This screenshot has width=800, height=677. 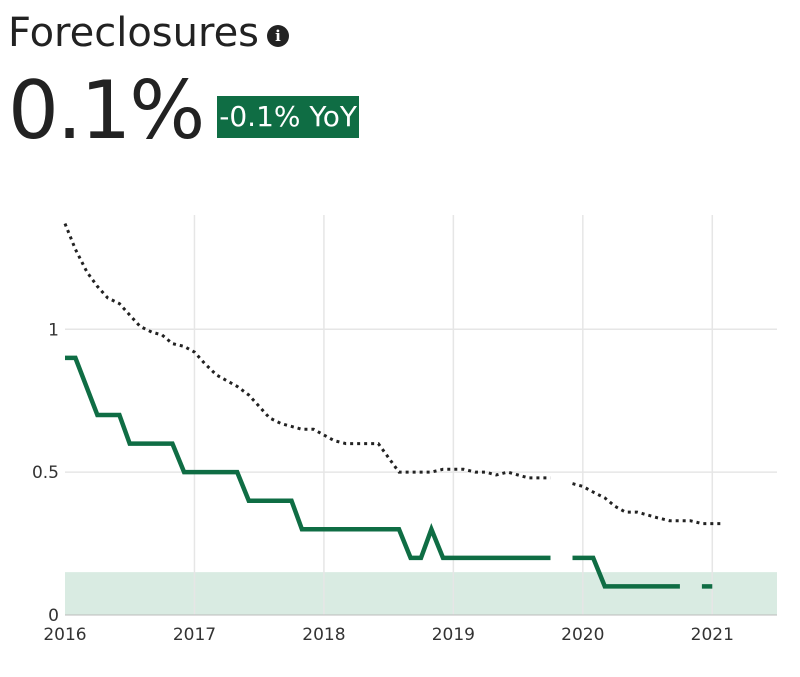 I want to click on y-tick-label-1: 1, so click(x=53, y=330).